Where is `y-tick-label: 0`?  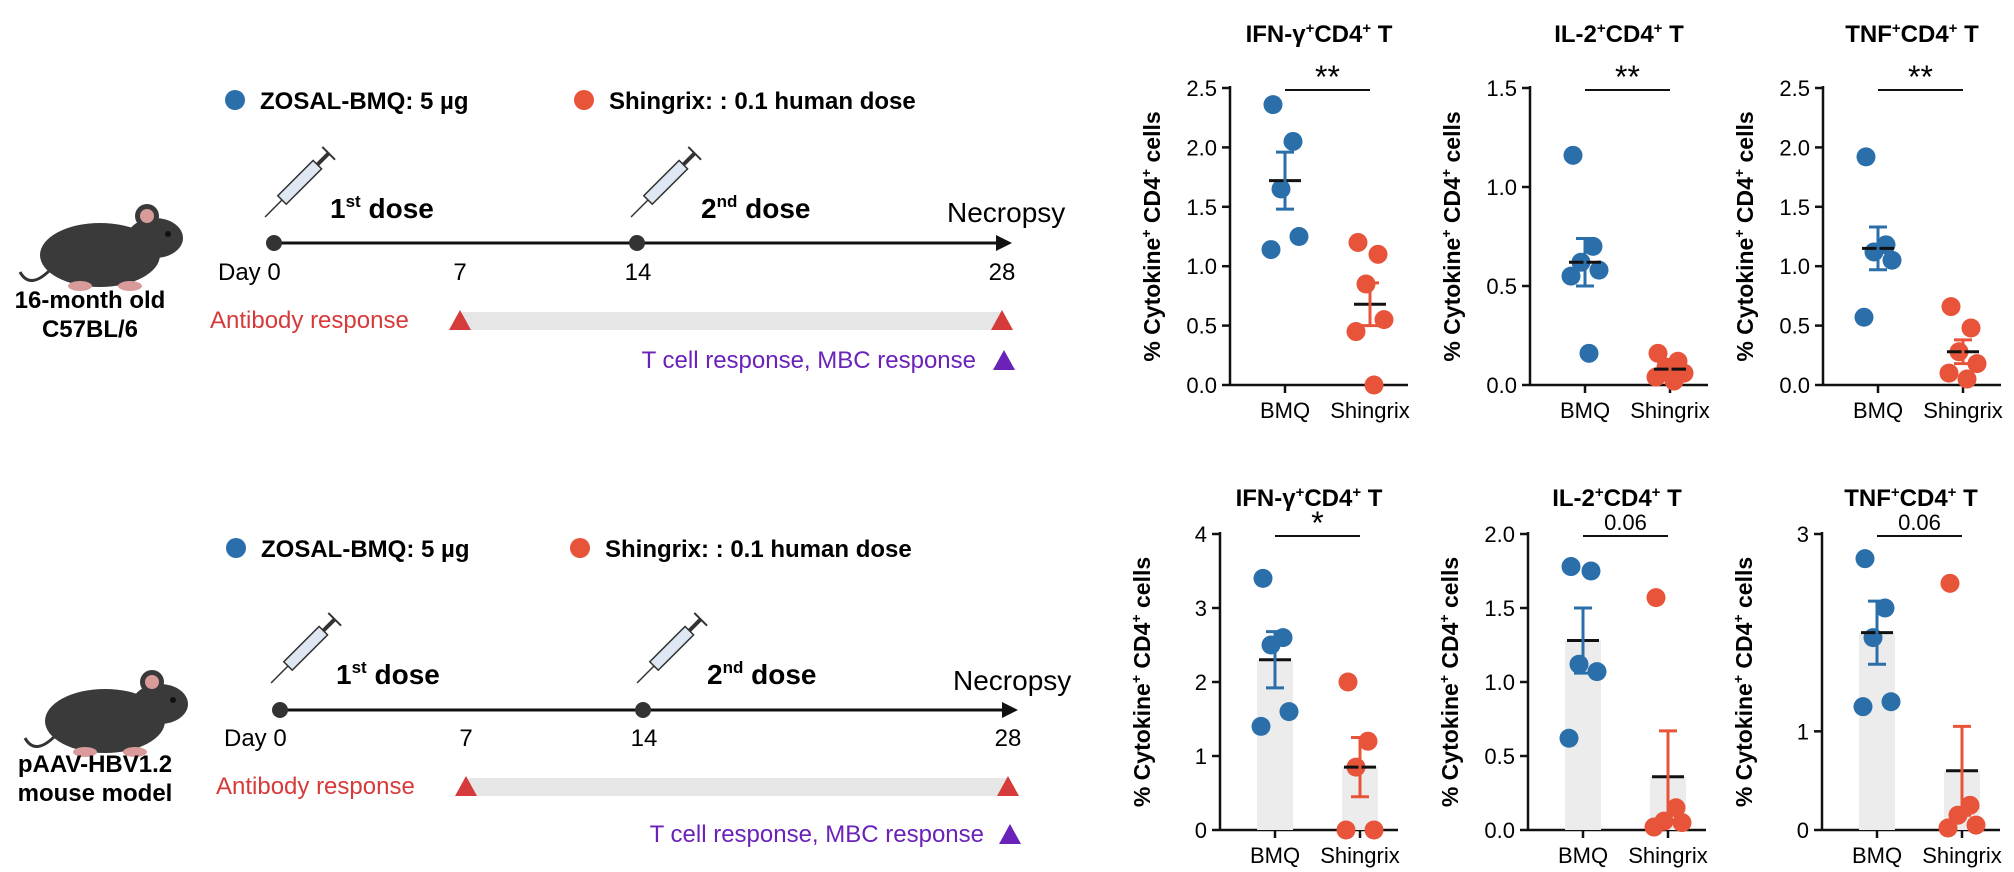 y-tick-label: 0 is located at coordinates (1803, 830).